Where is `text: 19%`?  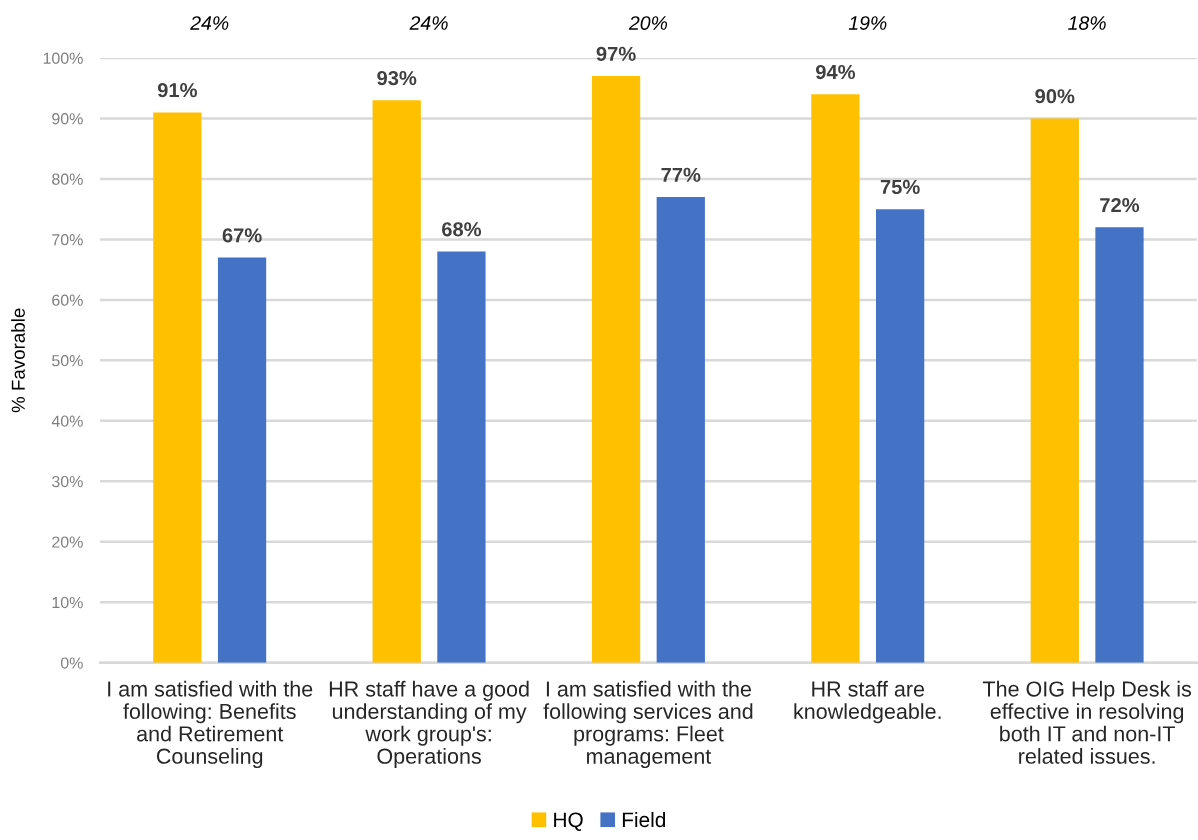 text: 19% is located at coordinates (867, 23).